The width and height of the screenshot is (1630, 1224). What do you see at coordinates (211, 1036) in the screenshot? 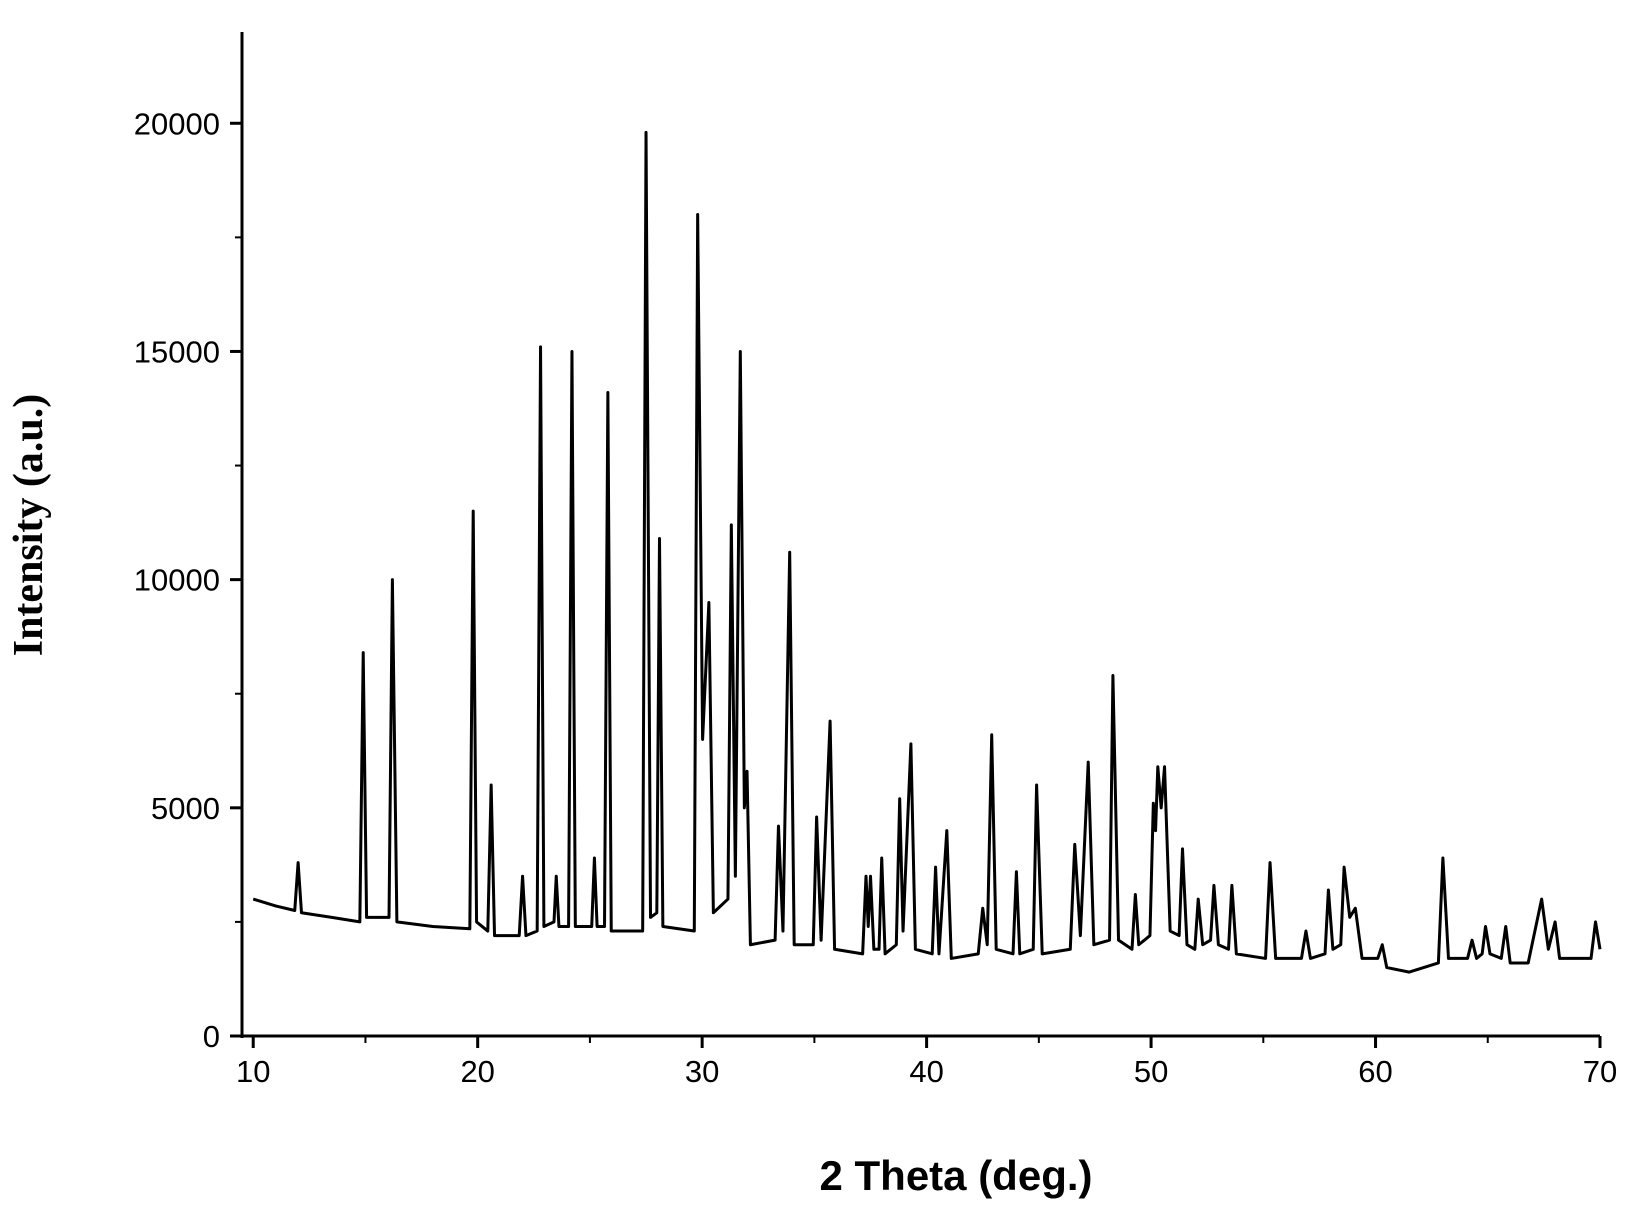
I see `y-tick-label: 0` at bounding box center [211, 1036].